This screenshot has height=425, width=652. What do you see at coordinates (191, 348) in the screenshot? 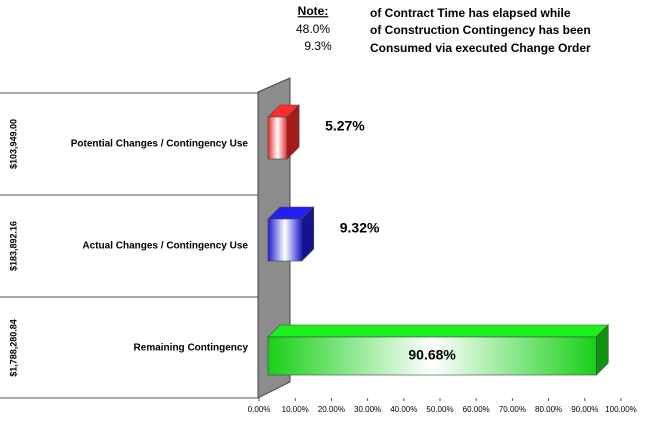
I see `category-label: Remaining Contingency` at bounding box center [191, 348].